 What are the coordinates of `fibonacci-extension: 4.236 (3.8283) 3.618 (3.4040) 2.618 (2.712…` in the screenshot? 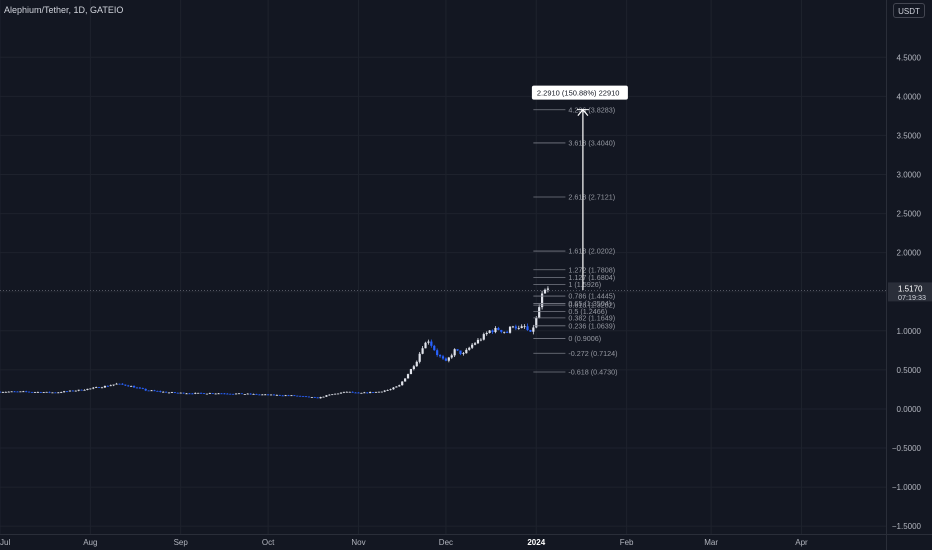 It's located at (575, 240).